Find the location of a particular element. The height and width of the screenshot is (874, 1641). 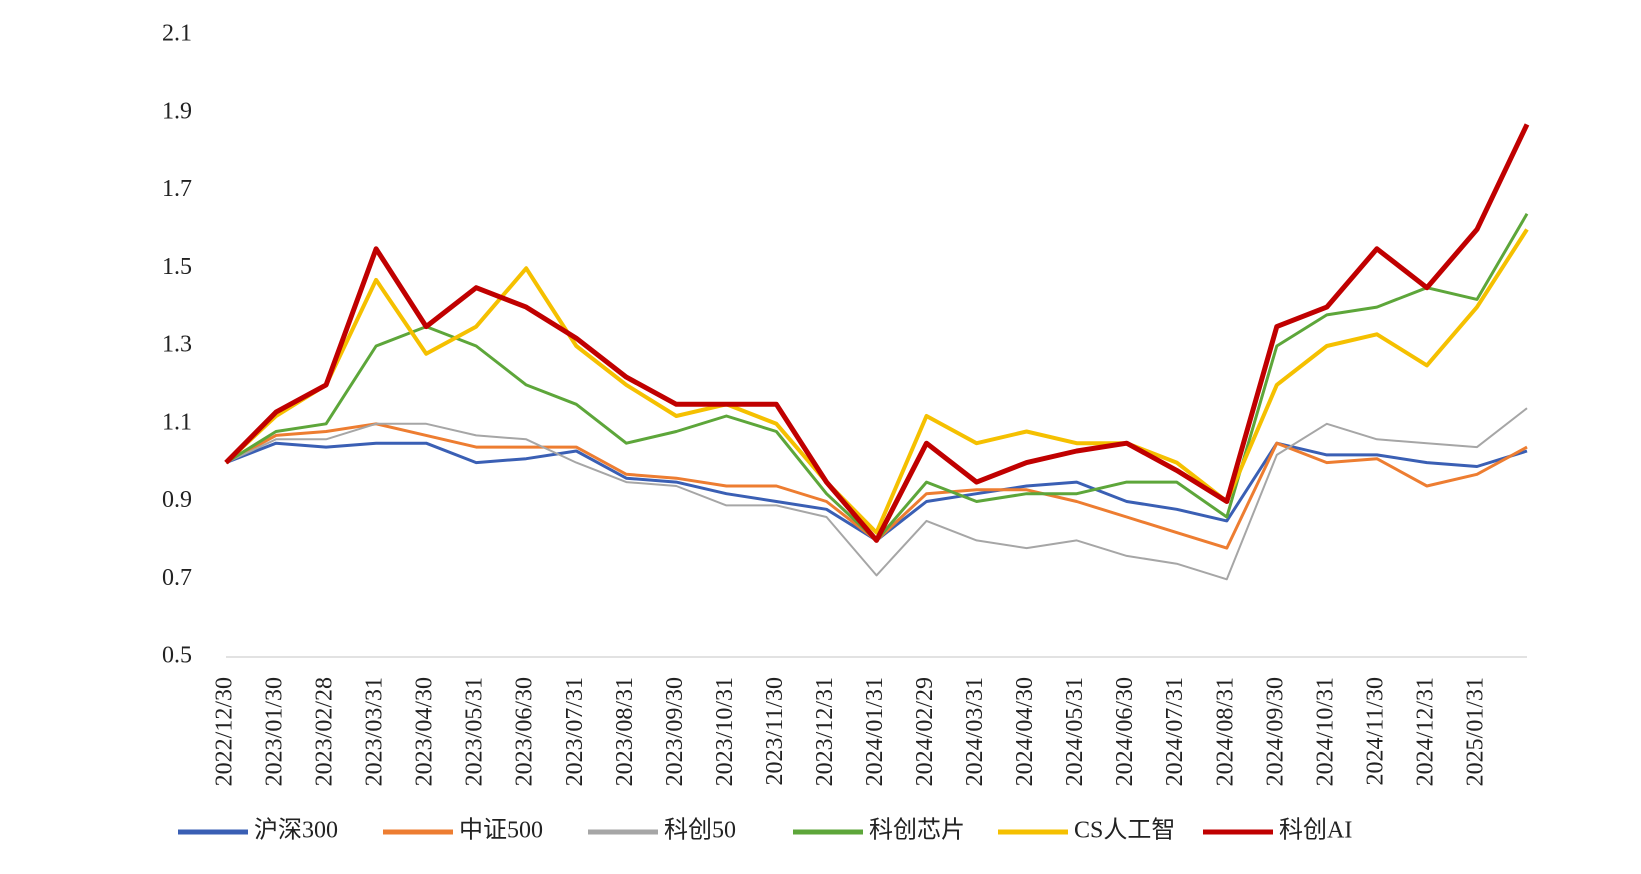

x-tick-label: 2024/01/31 is located at coordinates (875, 731).